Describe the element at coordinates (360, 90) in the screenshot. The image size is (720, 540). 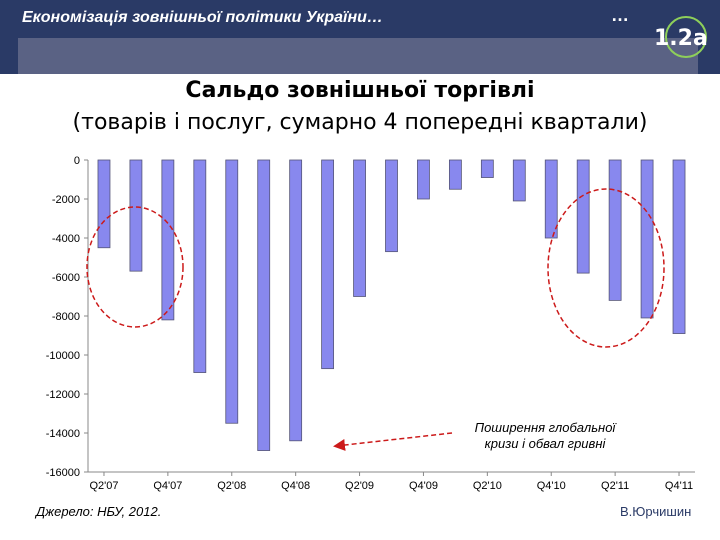
I see `chart-title: Сальдо зовнішньої торгівлі` at that location.